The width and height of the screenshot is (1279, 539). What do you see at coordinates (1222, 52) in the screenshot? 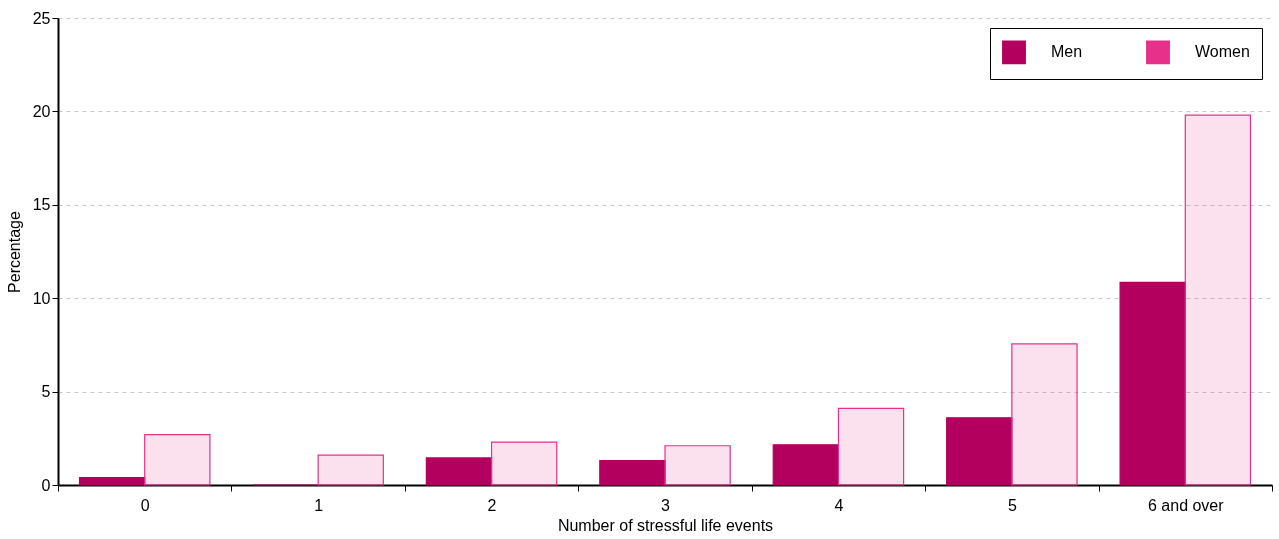
I see `legend-label: Women` at bounding box center [1222, 52].